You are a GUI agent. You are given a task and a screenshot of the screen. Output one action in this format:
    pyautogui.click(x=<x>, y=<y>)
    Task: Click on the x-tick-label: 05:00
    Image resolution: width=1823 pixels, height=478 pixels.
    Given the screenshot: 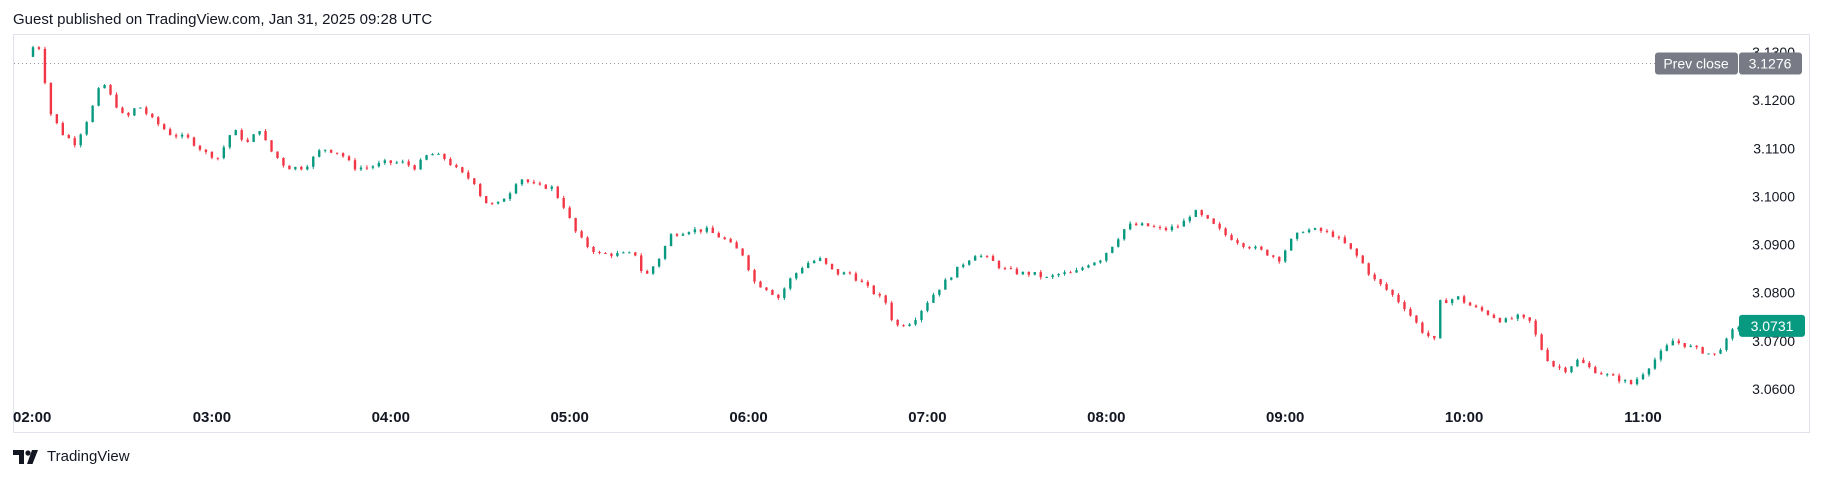 What is the action you would take?
    pyautogui.click(x=569, y=417)
    